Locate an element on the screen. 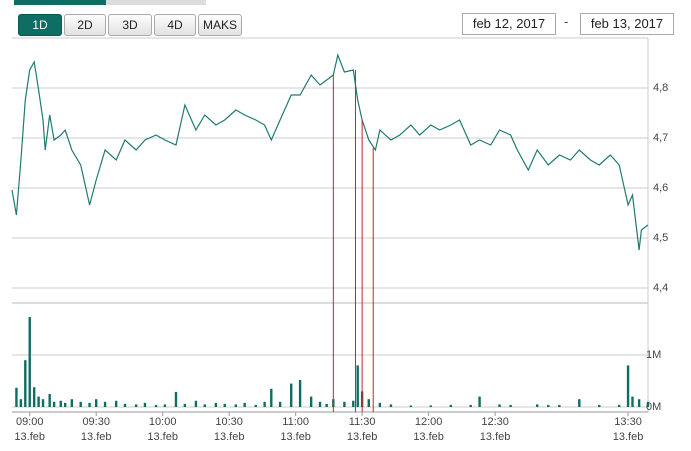  x-tick-label: 11:30 is located at coordinates (362, 422).